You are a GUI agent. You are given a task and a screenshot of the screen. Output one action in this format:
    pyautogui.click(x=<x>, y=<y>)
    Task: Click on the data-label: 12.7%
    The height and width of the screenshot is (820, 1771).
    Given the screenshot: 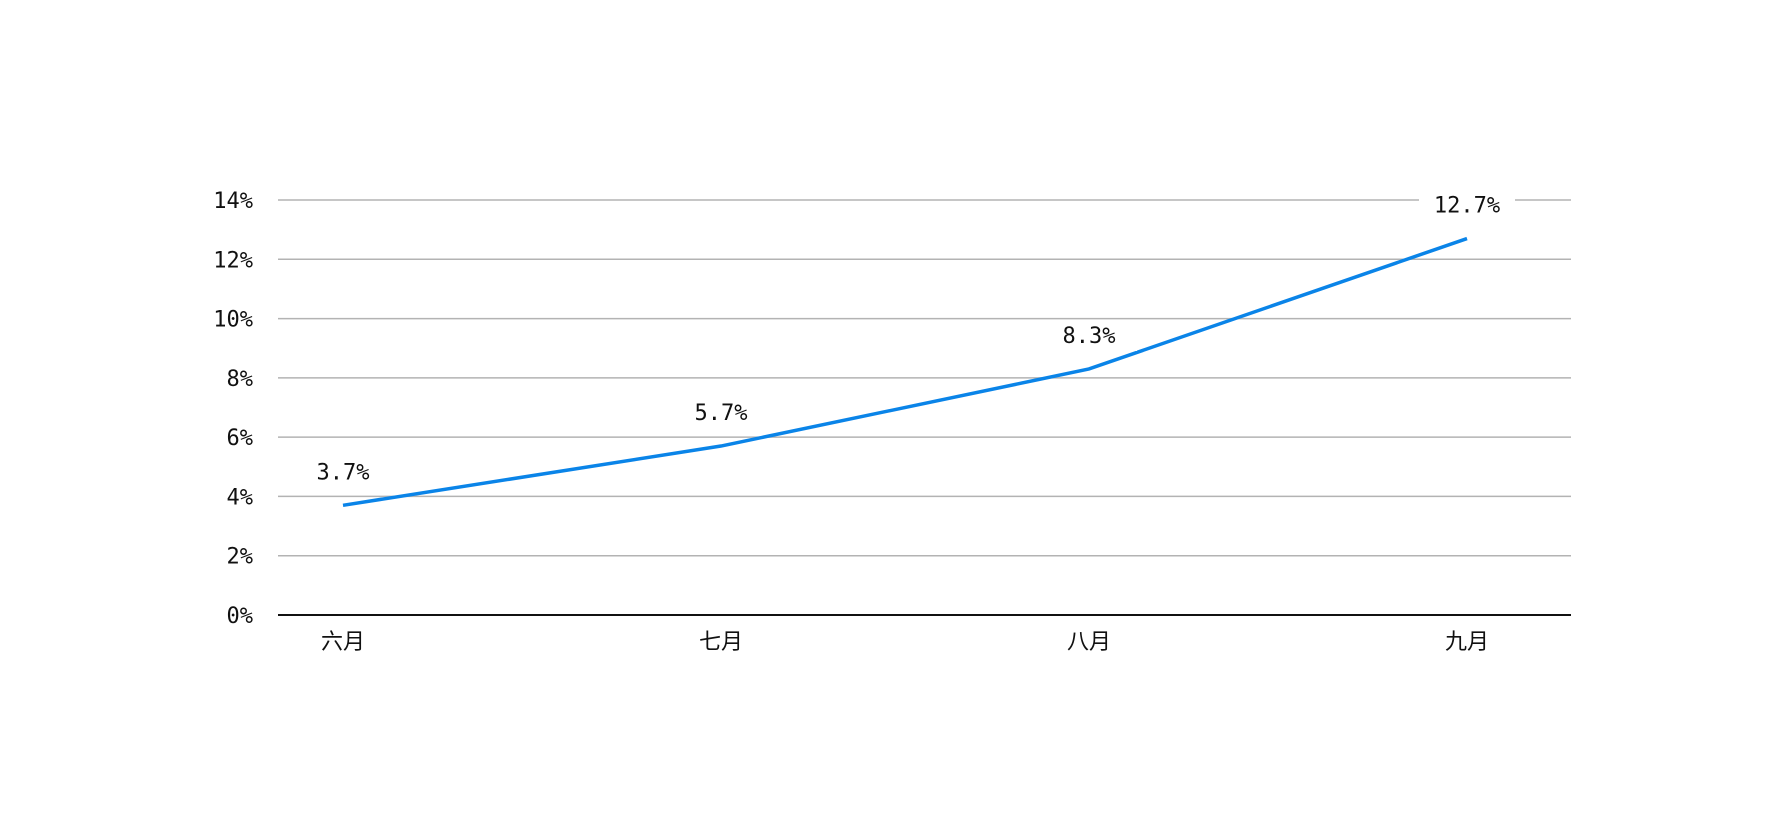 What is the action you would take?
    pyautogui.click(x=1467, y=206)
    